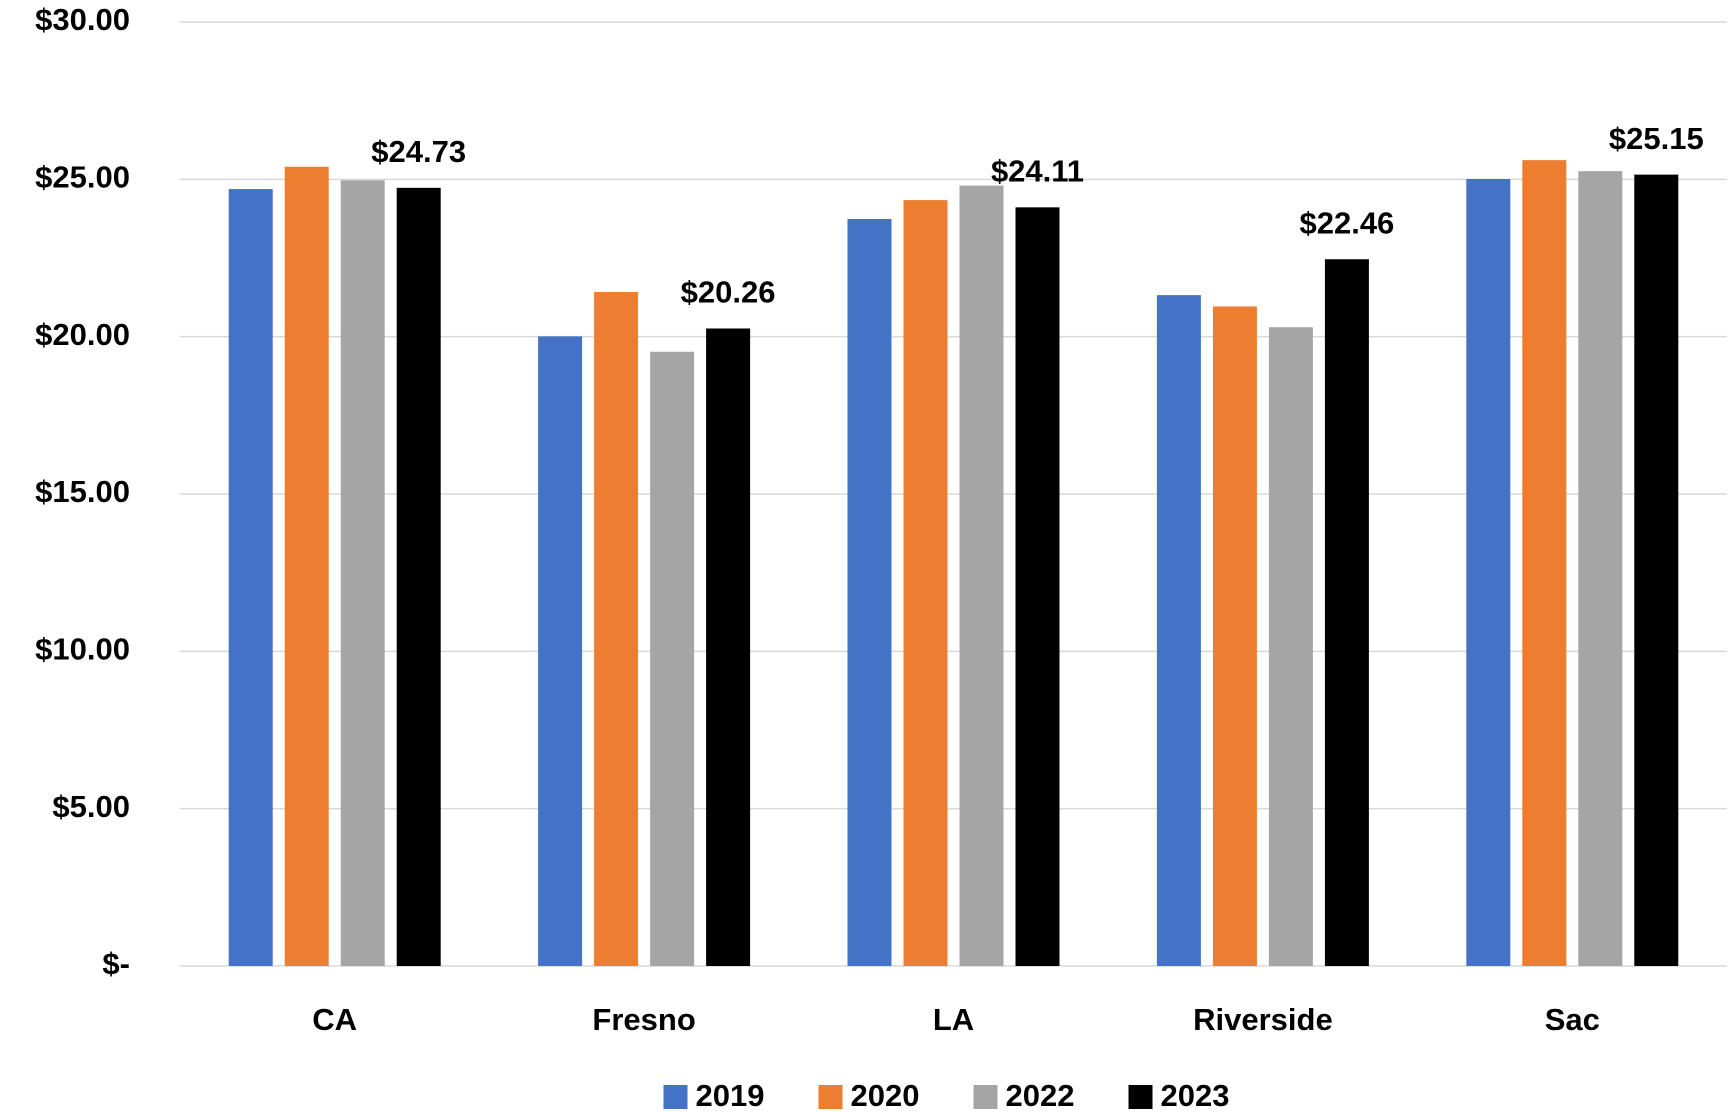  I want to click on legend-label: 2022, so click(1040, 1095).